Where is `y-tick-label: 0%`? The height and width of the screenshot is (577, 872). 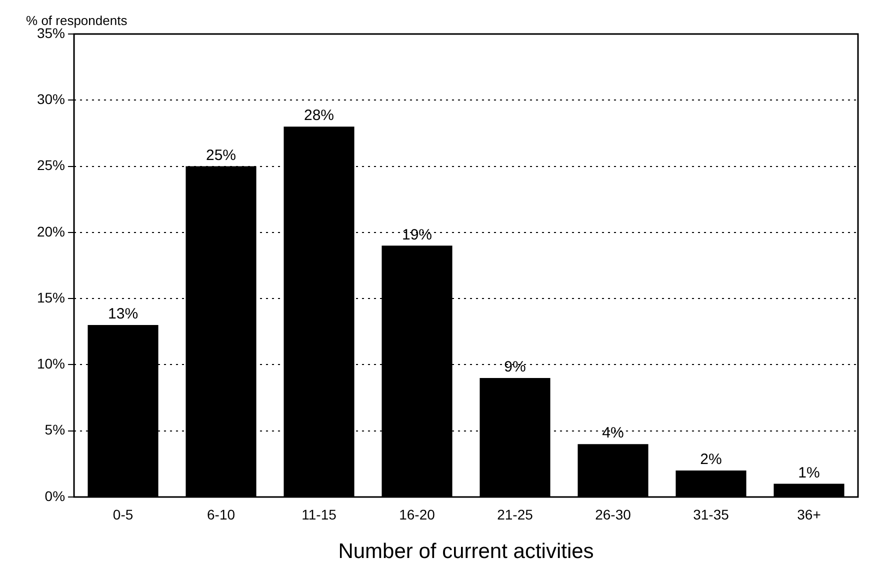
y-tick-label: 0% is located at coordinates (55, 496).